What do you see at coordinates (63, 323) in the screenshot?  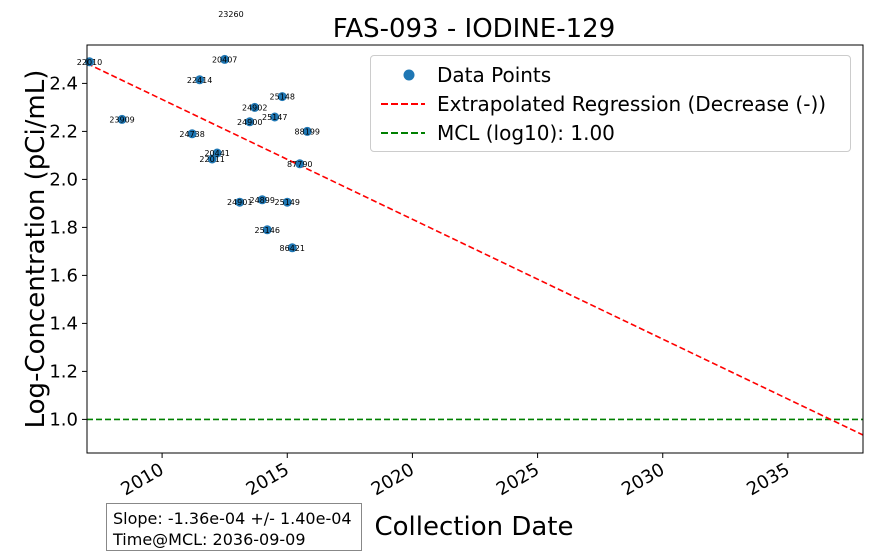 I see `y-tick-label: 1.4` at bounding box center [63, 323].